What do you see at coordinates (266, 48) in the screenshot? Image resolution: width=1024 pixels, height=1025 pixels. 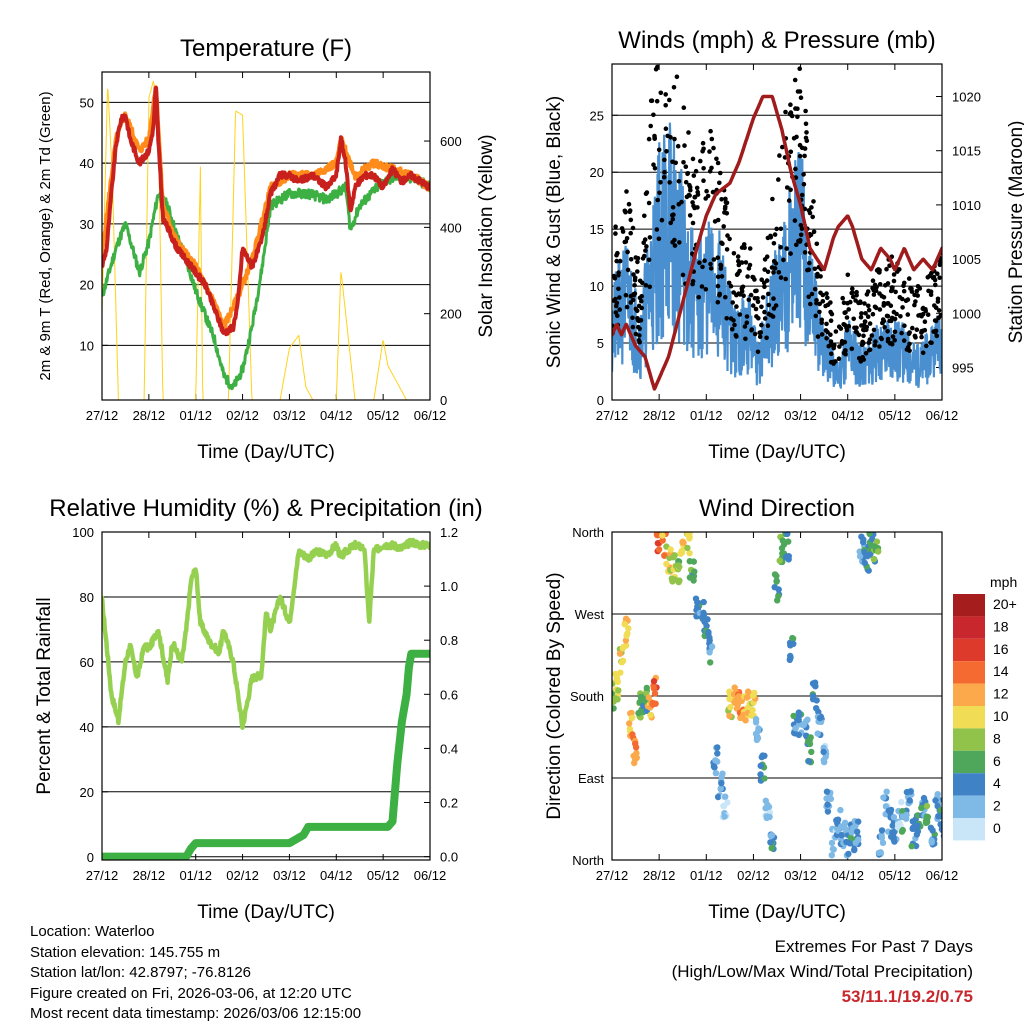 I see `temp-title: Temperature (F)` at bounding box center [266, 48].